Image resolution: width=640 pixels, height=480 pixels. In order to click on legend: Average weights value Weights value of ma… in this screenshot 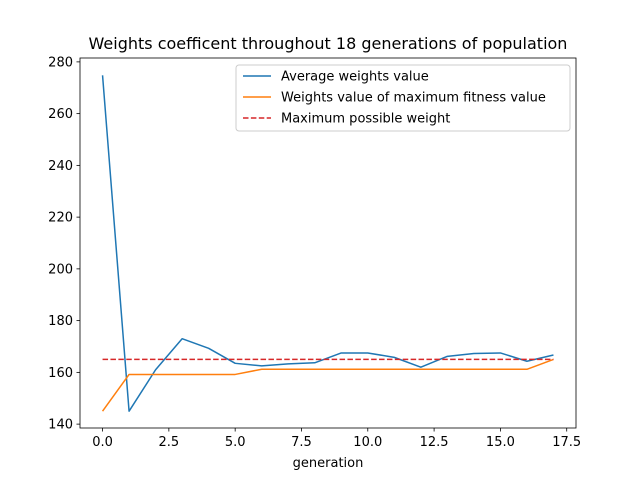, I will do `click(403, 98)`.